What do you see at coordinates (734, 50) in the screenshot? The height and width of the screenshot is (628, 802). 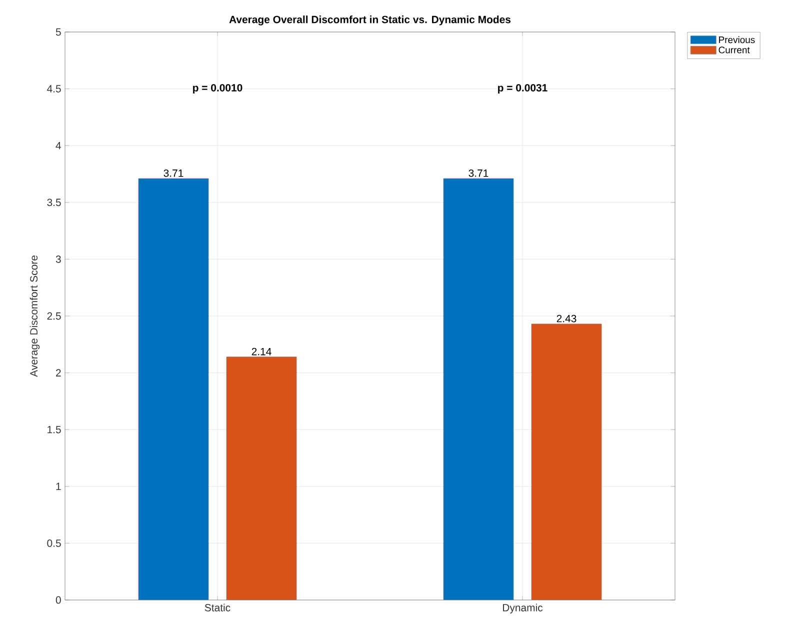 I see `legend-label: Current` at bounding box center [734, 50].